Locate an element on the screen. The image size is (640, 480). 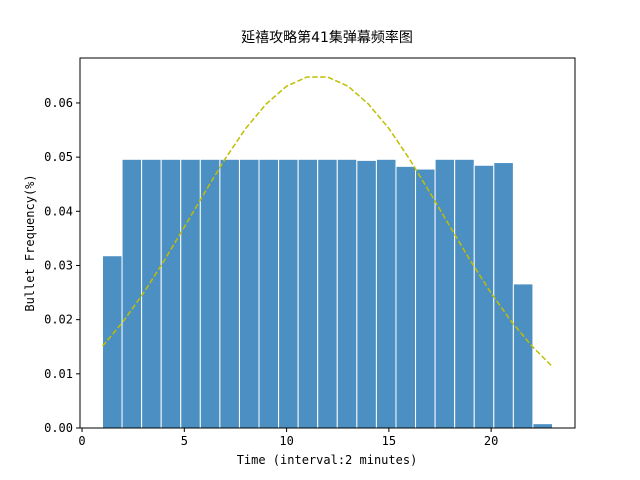
x-tick-label: 20 is located at coordinates (491, 441).